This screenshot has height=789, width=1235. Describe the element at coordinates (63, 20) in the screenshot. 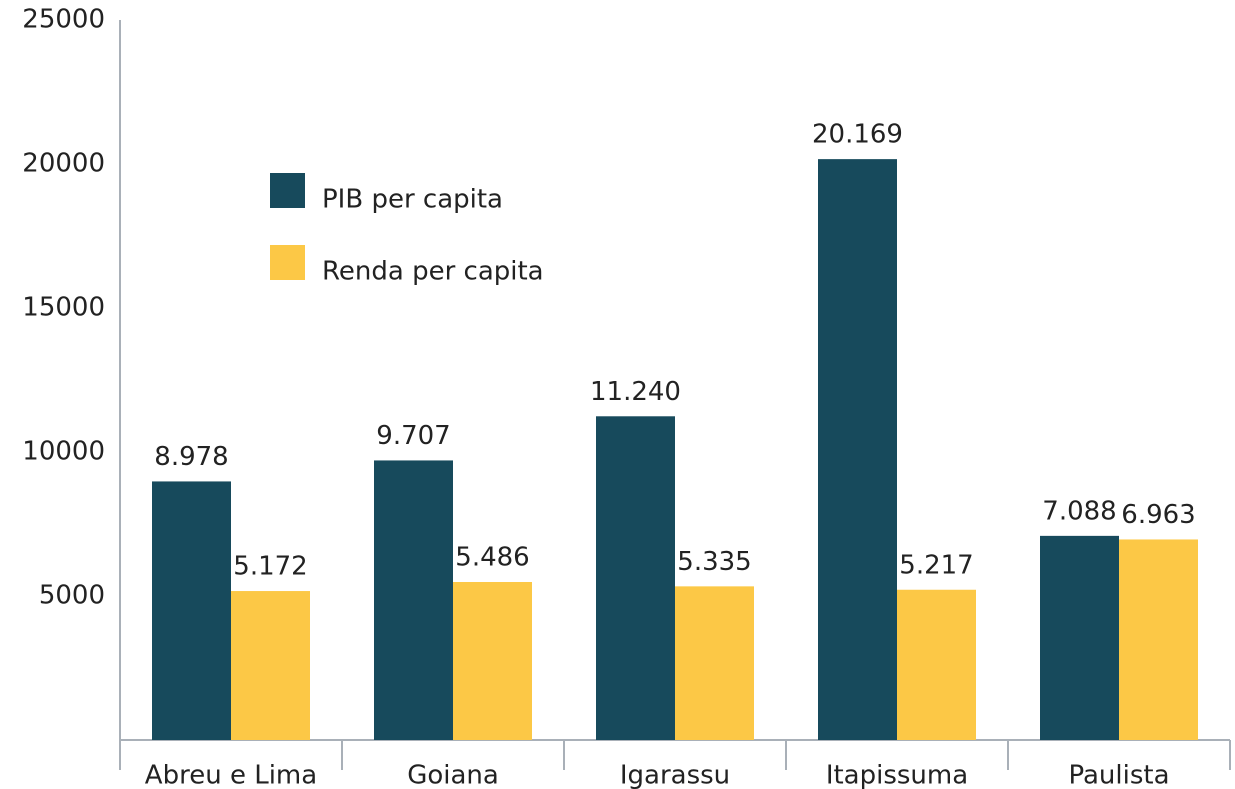

I see `y-tick-label: 25000` at that location.